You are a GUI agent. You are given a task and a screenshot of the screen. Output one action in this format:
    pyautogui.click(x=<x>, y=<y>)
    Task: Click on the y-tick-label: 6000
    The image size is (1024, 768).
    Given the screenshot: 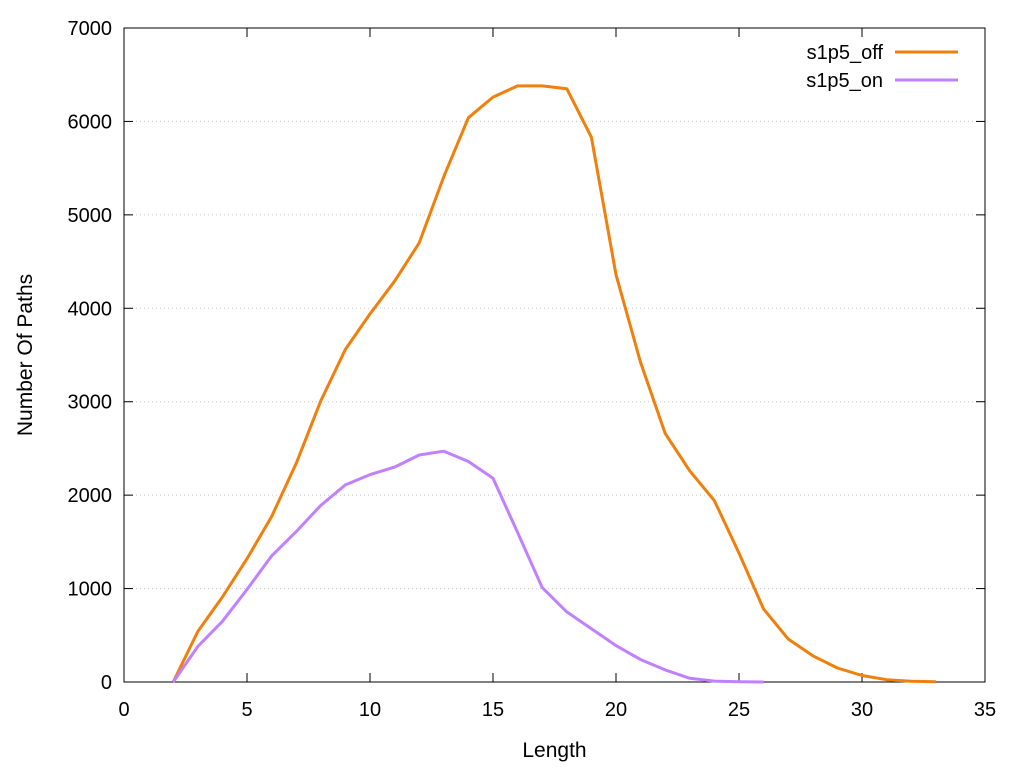 What is the action you would take?
    pyautogui.click(x=90, y=122)
    